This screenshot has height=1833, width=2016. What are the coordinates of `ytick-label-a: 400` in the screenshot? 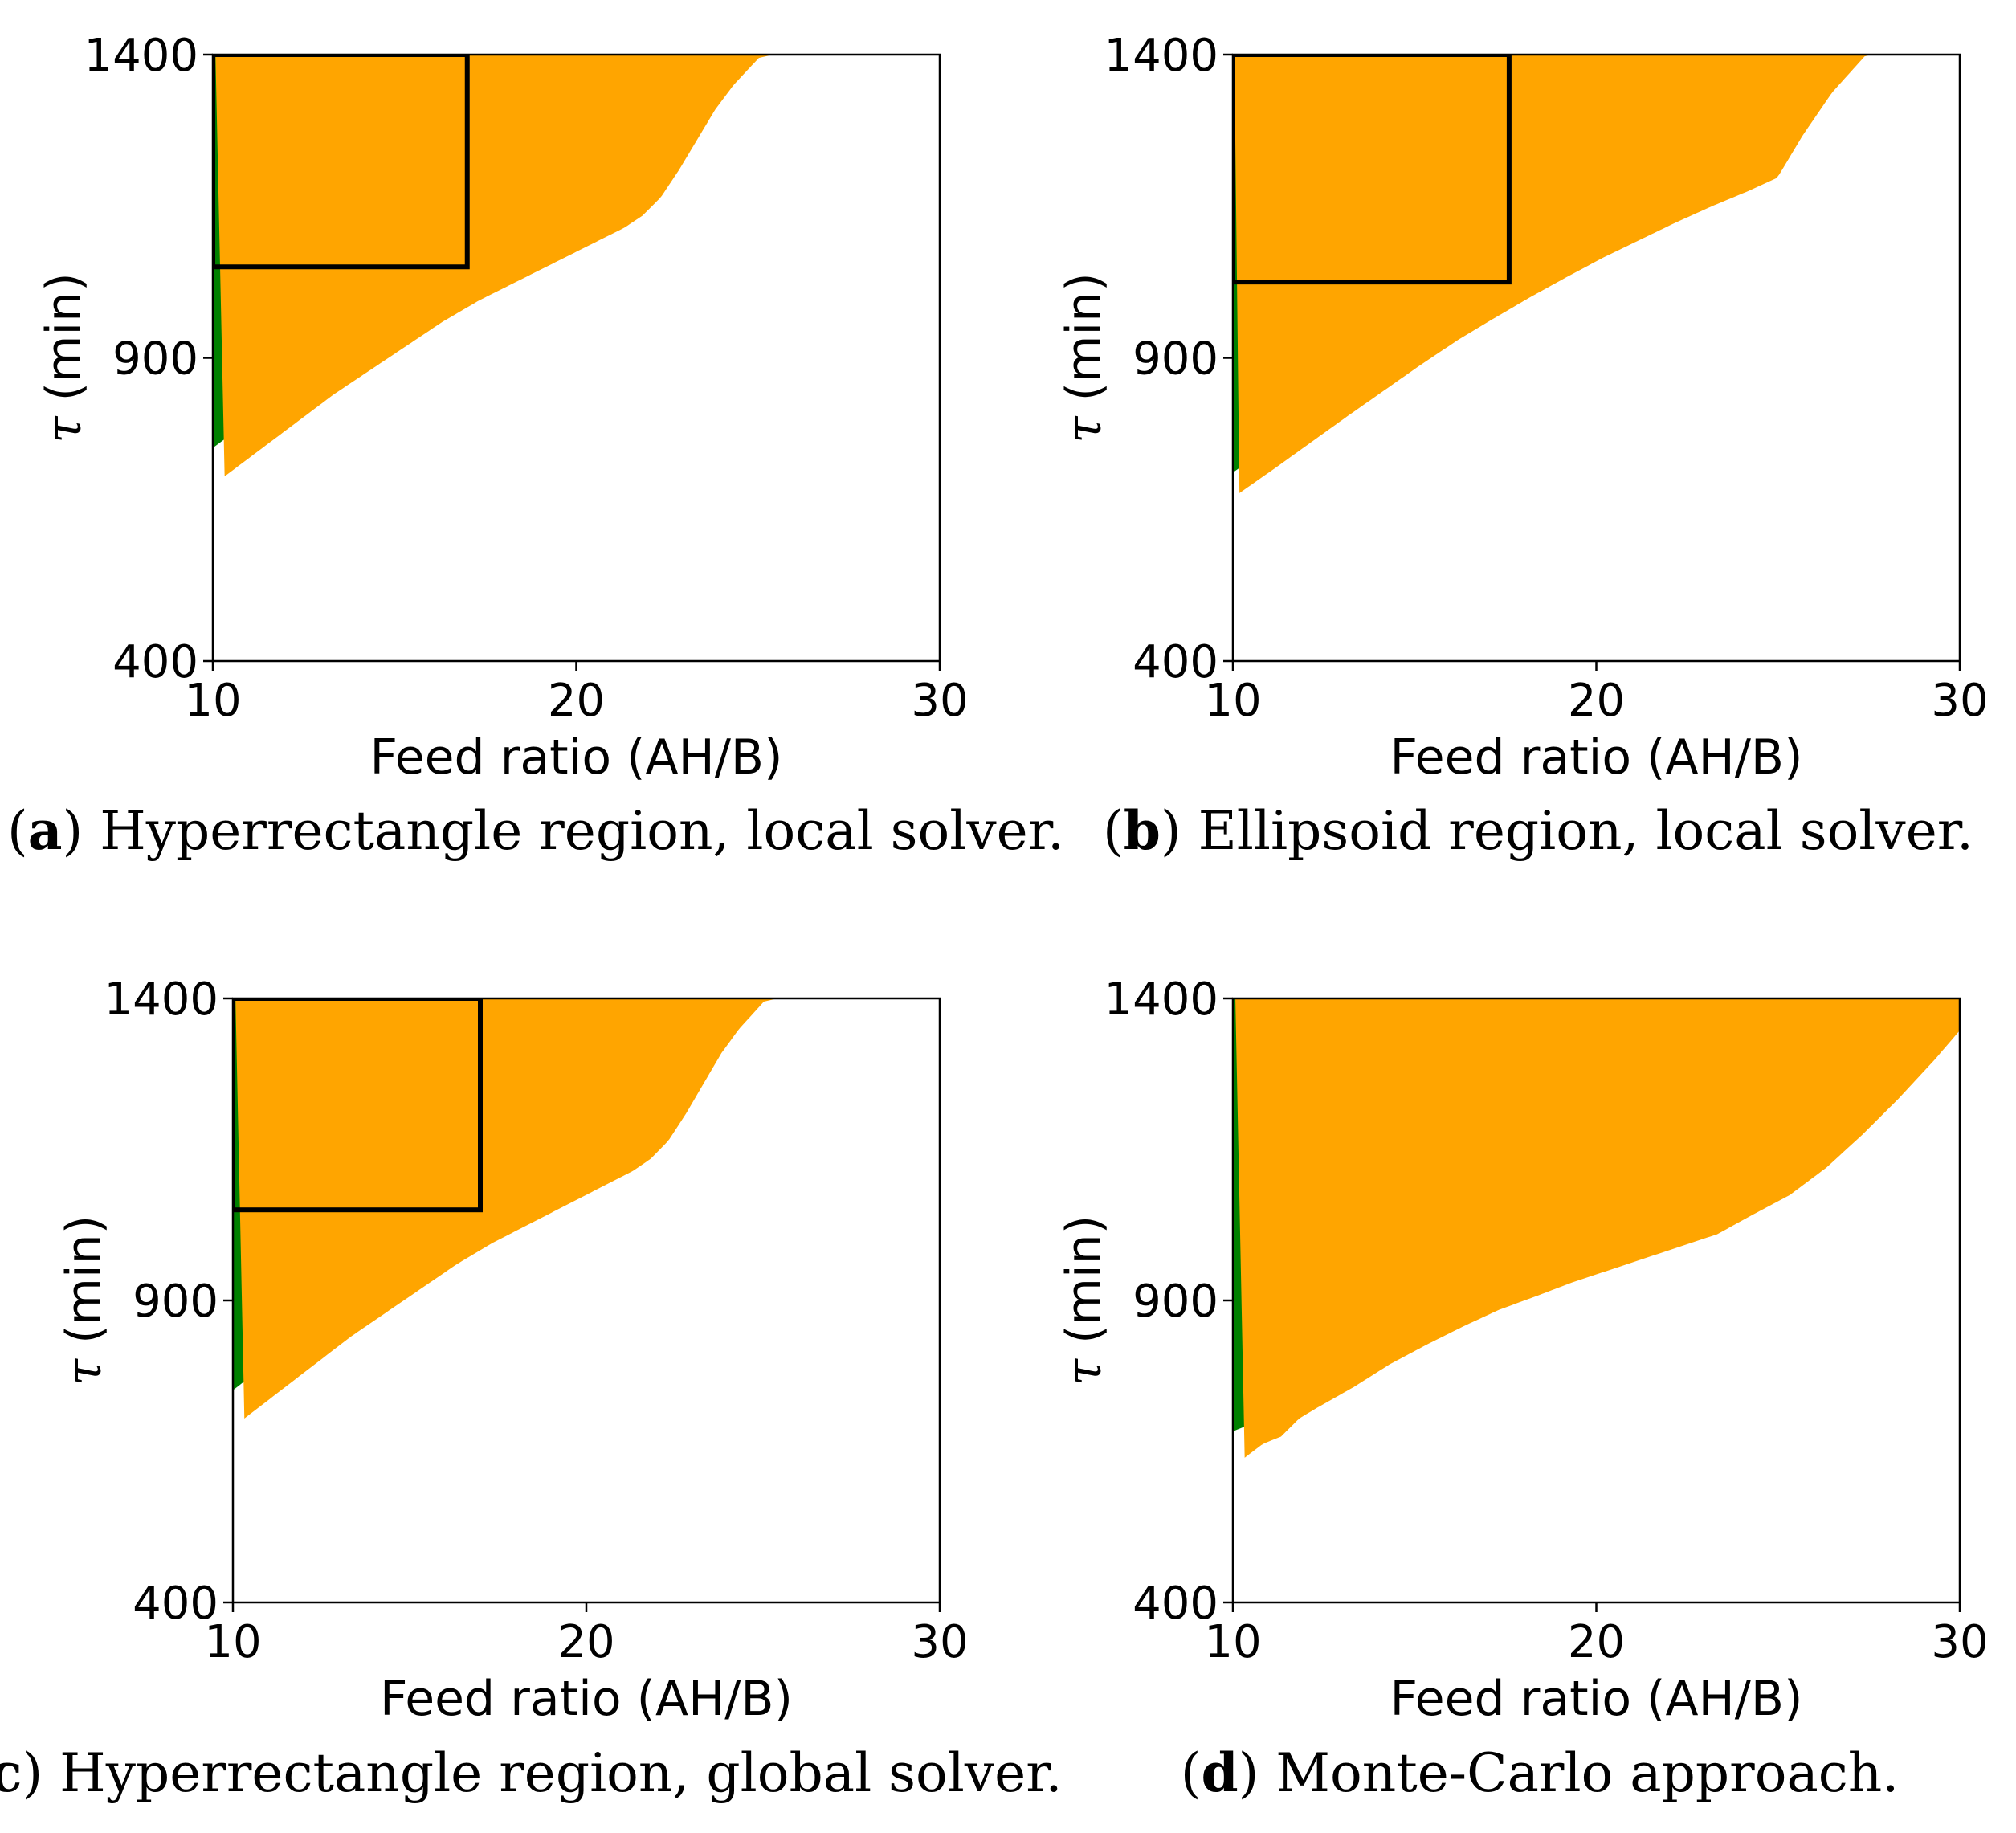 It's located at (155, 662).